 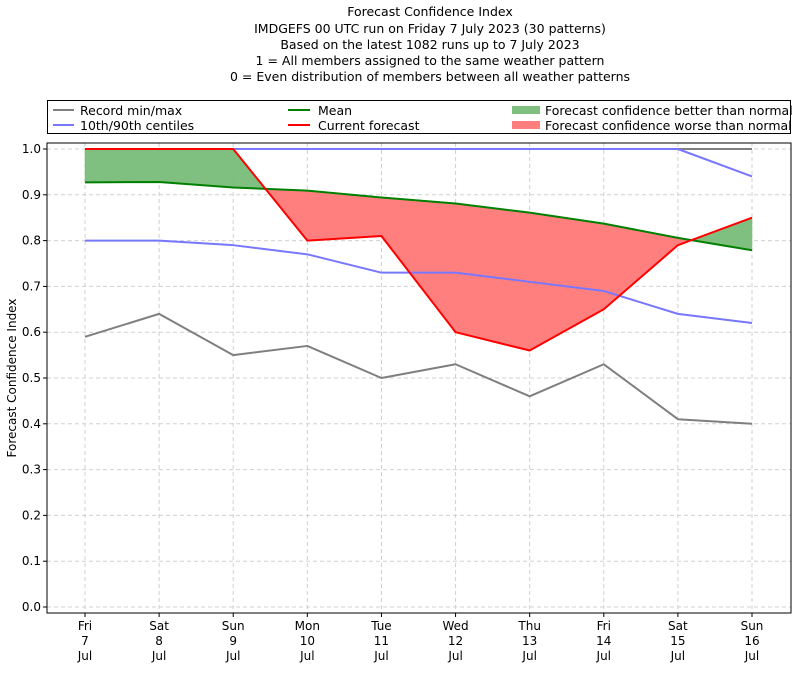 What do you see at coordinates (455, 626) in the screenshot?
I see `x-tick-label-5-day: Wed` at bounding box center [455, 626].